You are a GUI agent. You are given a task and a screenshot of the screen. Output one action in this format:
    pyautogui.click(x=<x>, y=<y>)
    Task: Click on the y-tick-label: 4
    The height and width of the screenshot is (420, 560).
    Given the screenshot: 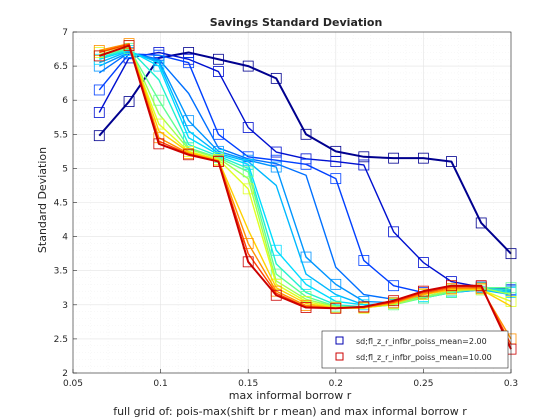 What is the action you would take?
    pyautogui.click(x=65, y=238)
    